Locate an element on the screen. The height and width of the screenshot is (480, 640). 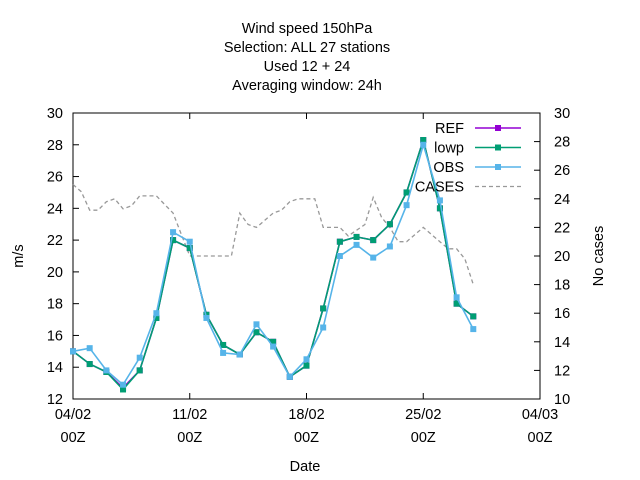
y-tick-label: 20 is located at coordinates (55, 273).